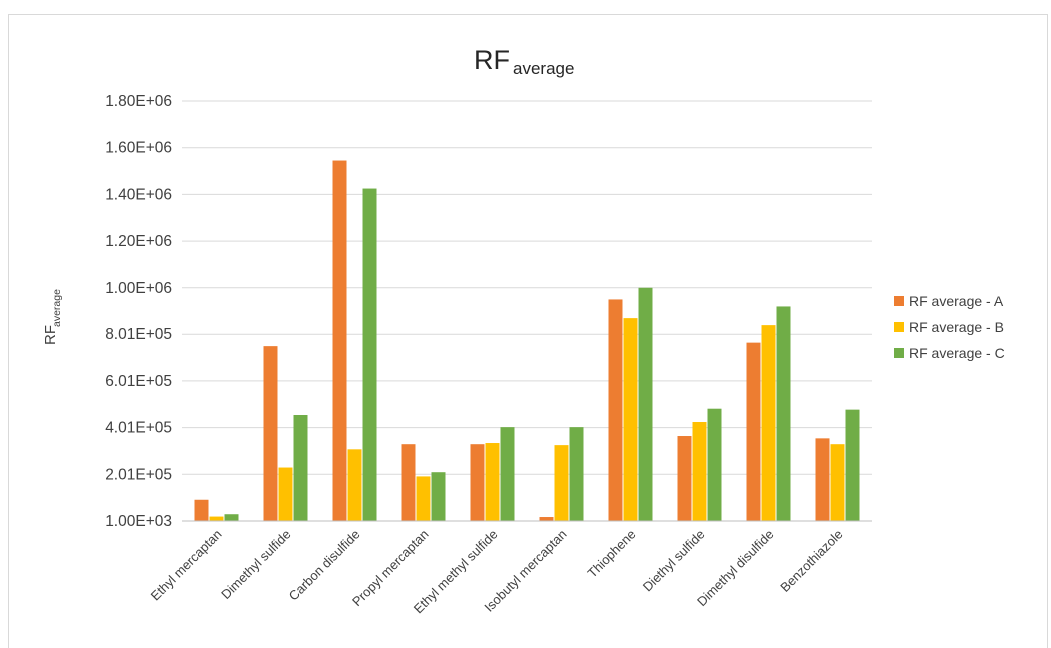  I want to click on x-tick-label: Carbon disulfide, so click(324, 565).